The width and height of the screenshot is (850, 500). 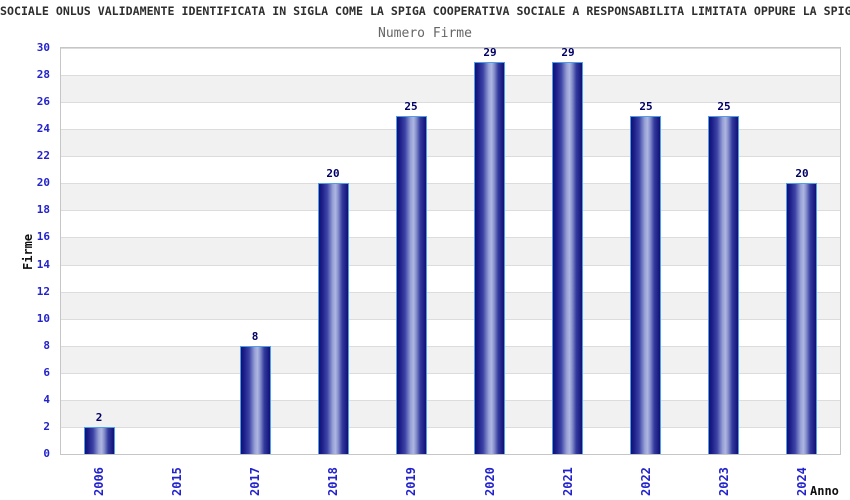 What do you see at coordinates (824, 491) in the screenshot?
I see `x-axis-label: Anno` at bounding box center [824, 491].